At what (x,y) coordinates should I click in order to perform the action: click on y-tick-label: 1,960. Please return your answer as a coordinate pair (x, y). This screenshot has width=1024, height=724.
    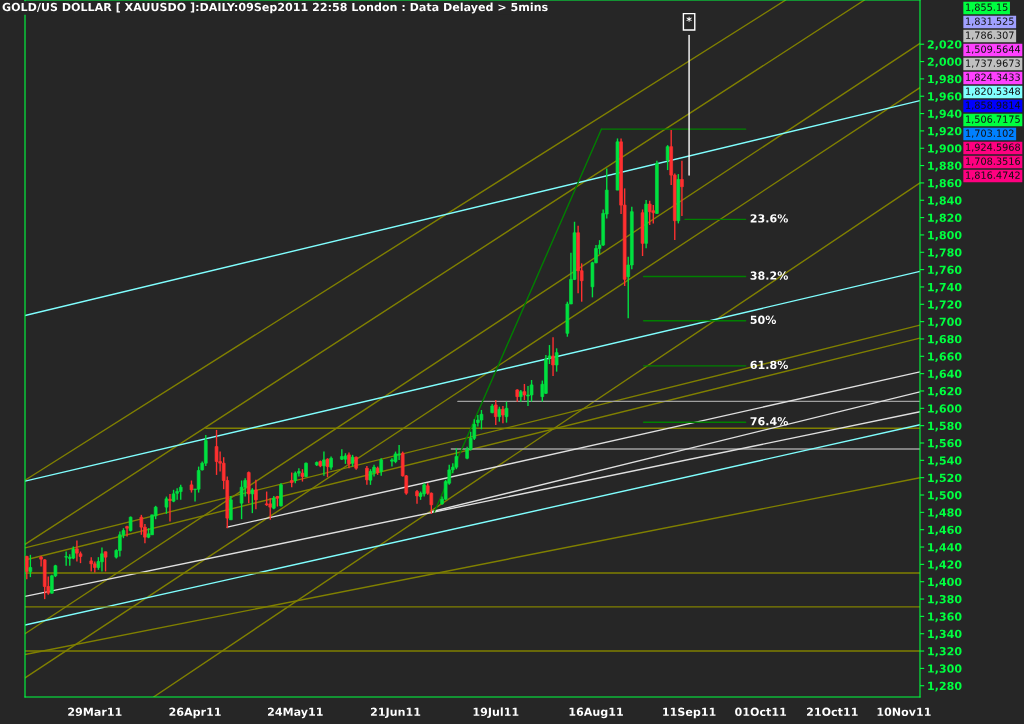
    Looking at the image, I should click on (945, 97).